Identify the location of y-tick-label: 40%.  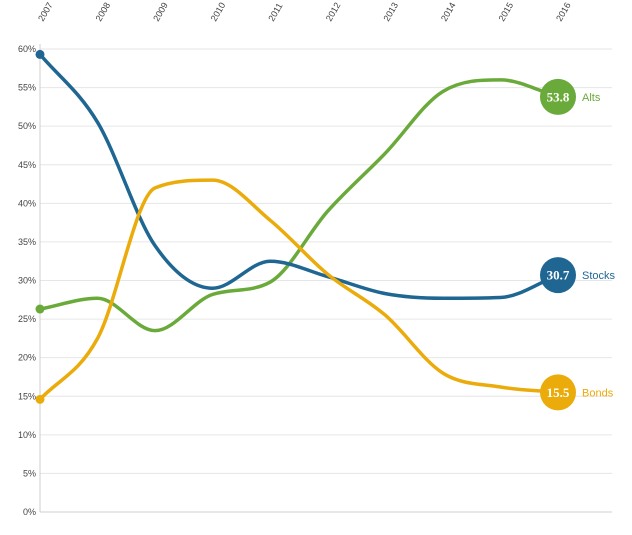
(27, 203).